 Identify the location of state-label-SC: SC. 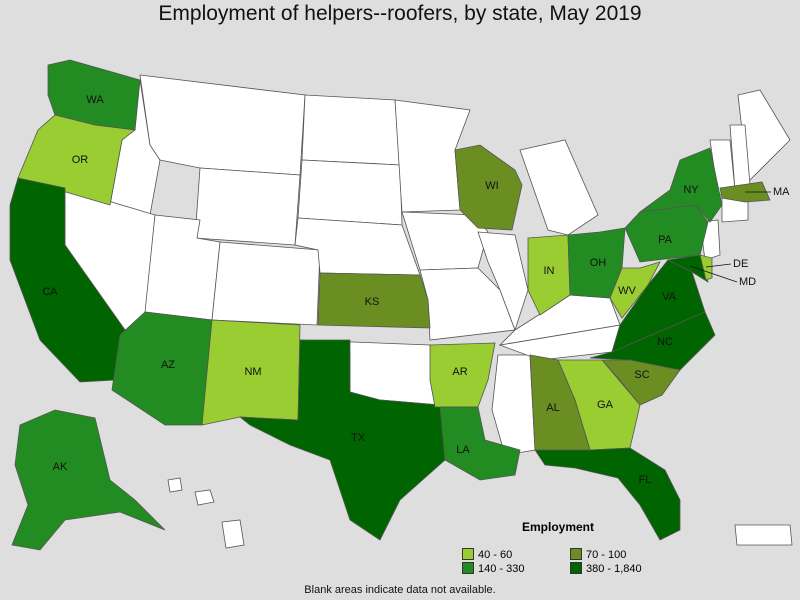
(641, 375).